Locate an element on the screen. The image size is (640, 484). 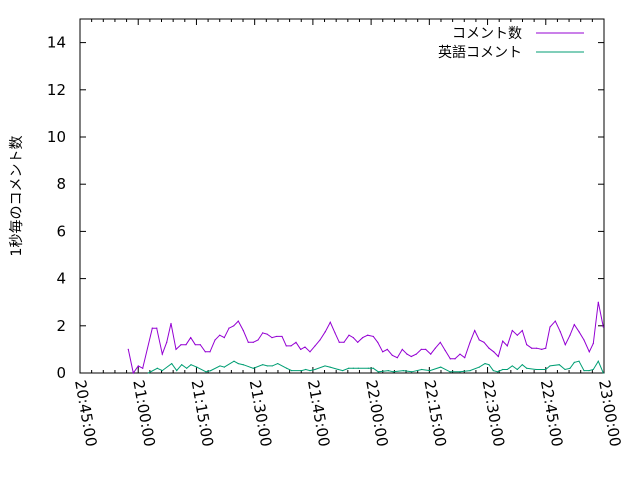
legend-label-1: 英語コメント is located at coordinates (480, 52).